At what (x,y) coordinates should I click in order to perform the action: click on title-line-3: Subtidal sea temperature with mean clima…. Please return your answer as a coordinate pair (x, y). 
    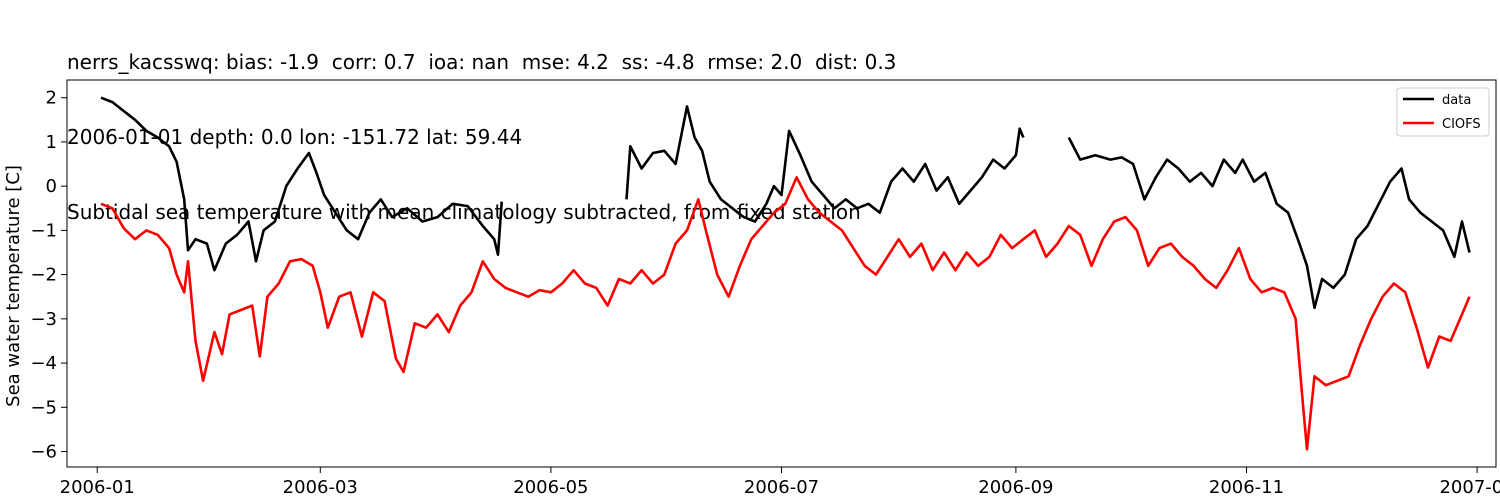
    Looking at the image, I should click on (464, 212).